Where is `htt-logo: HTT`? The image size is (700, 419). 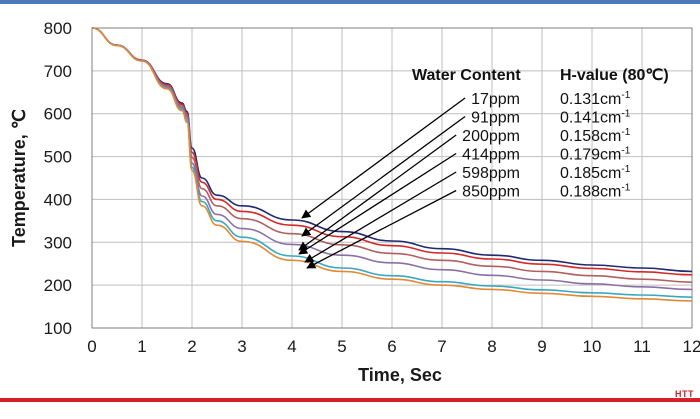 htt-logo: HTT is located at coordinates (684, 394).